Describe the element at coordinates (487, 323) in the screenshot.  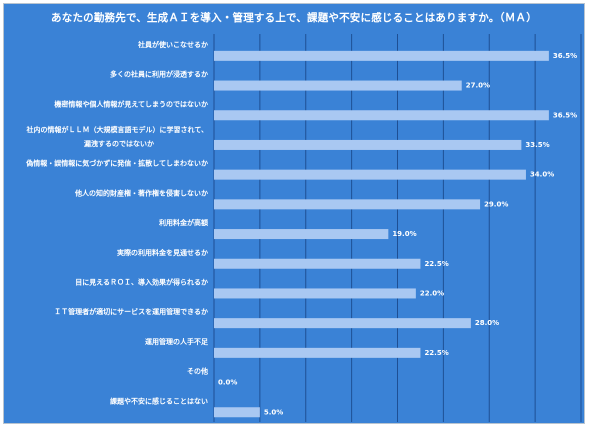
I see `value-label: 28.0%` at that location.